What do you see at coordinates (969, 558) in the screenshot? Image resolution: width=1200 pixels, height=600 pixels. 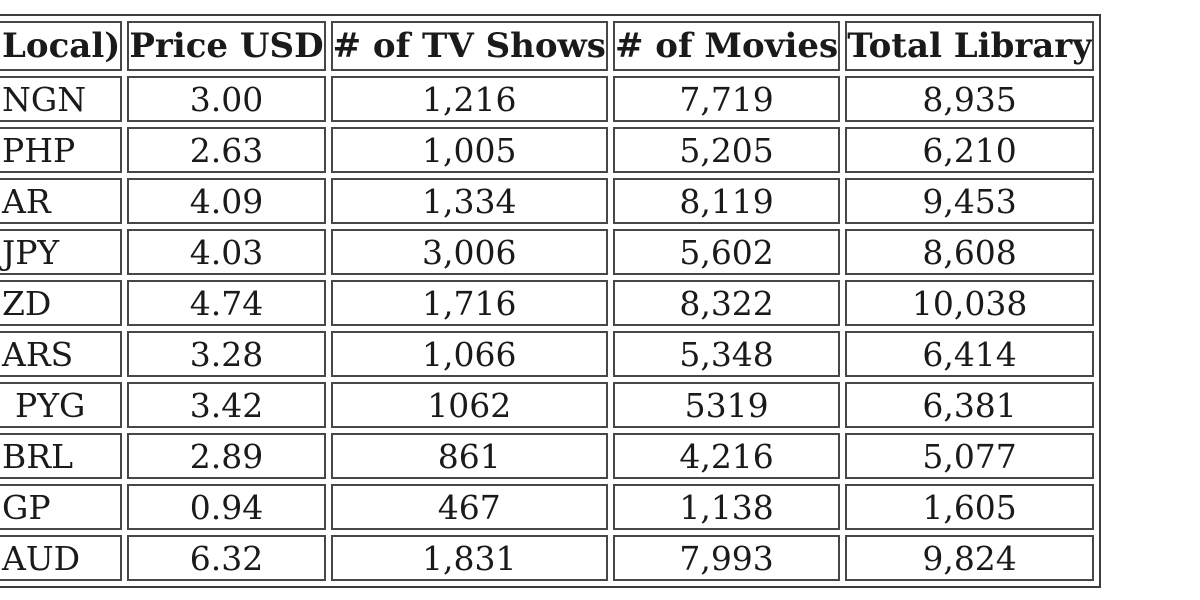 I see `total-library-cell: 9,824` at bounding box center [969, 558].